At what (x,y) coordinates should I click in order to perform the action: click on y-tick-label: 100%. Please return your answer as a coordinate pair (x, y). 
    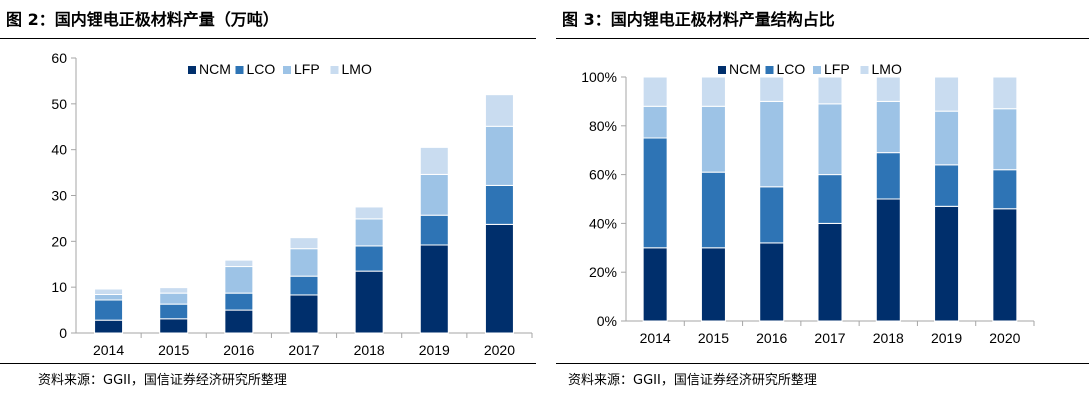
    Looking at the image, I should click on (599, 77).